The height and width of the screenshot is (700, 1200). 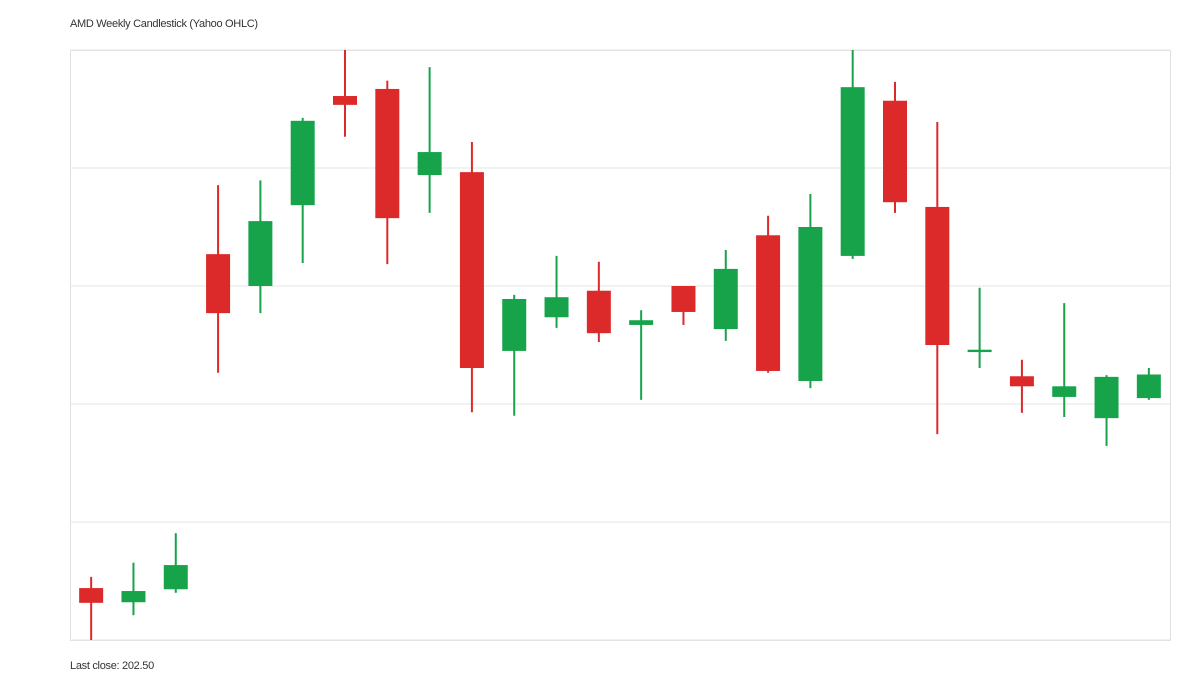 I want to click on chart-title: AMD Weekly Candlestick (Yahoo OHLC), so click(x=164, y=24).